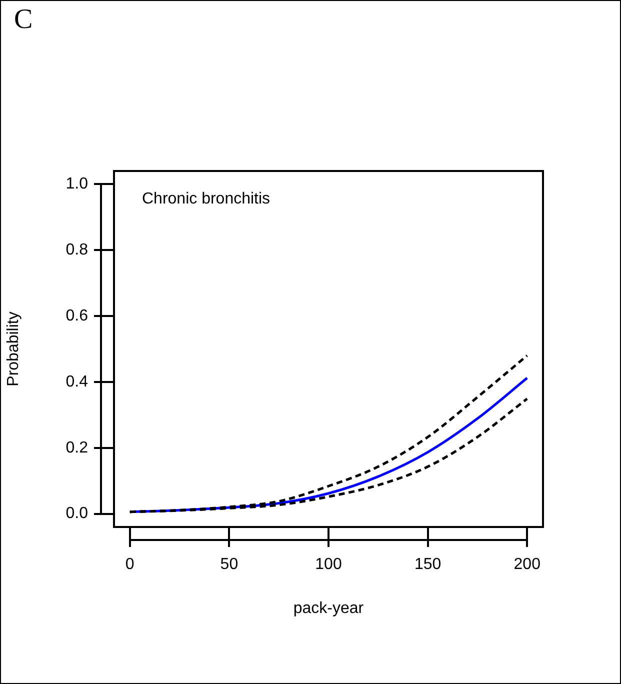 Image resolution: width=621 pixels, height=684 pixels. Describe the element at coordinates (77, 315) in the screenshot. I see `y-tick-label: 0.6` at that location.